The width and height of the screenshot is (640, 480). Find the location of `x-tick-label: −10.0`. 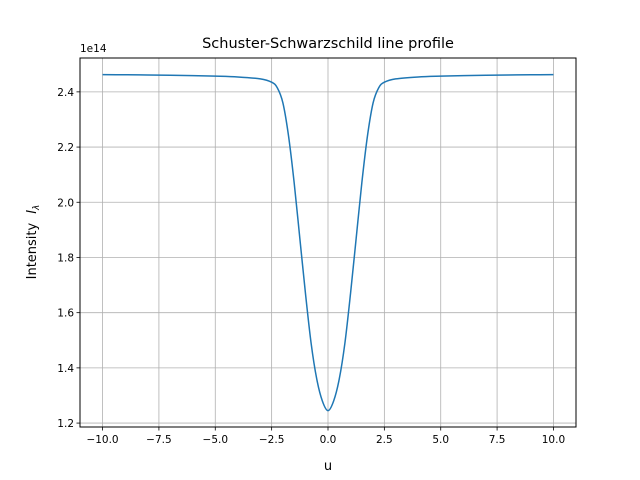

x-tick-label: −10.0 is located at coordinates (102, 440).